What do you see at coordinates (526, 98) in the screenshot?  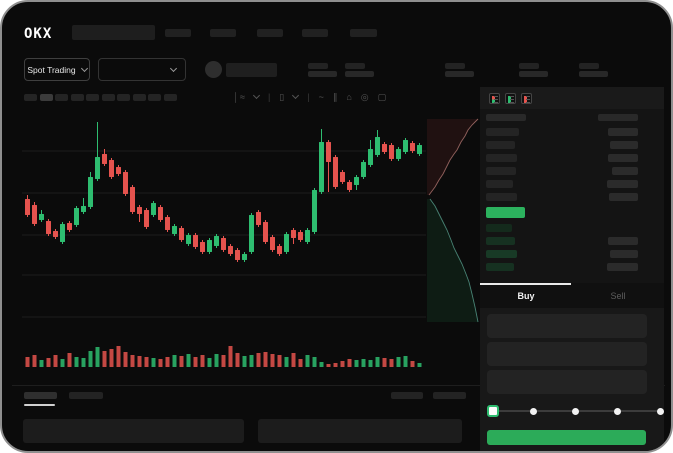 I see `orderbook-asks-icon` at bounding box center [526, 98].